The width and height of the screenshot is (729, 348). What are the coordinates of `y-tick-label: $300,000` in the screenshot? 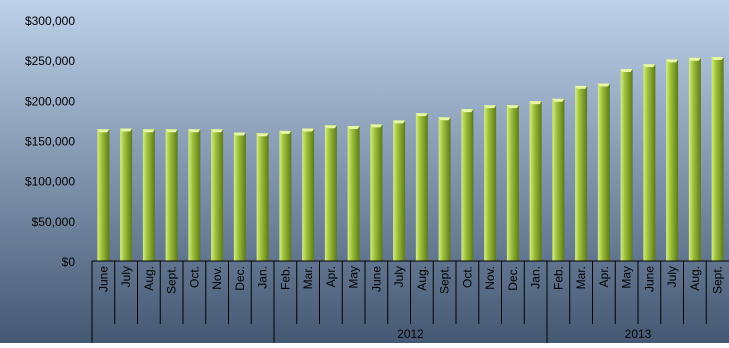 It's located at (50, 21).